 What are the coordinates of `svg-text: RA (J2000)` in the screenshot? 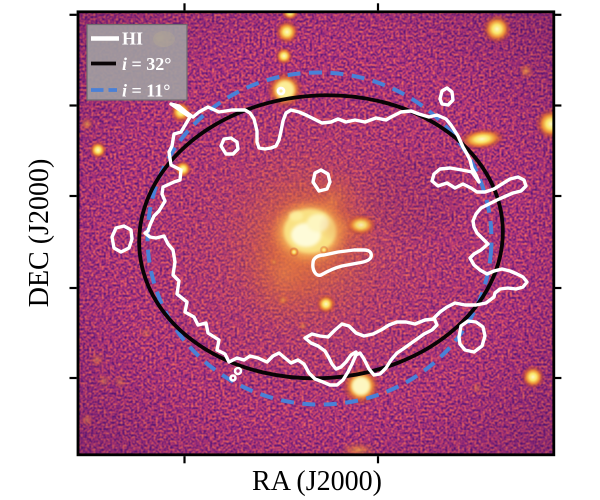 It's located at (317, 481).